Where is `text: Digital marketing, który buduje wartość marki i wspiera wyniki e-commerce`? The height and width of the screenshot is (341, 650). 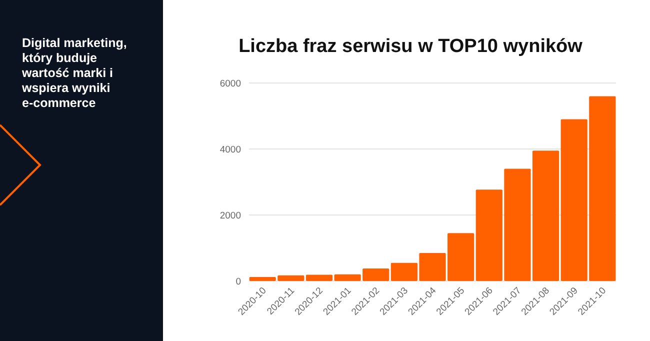
text: Digital marketing, który buduje wartość marki i wspiera wyniki e-commerce is located at coordinates (74, 73).